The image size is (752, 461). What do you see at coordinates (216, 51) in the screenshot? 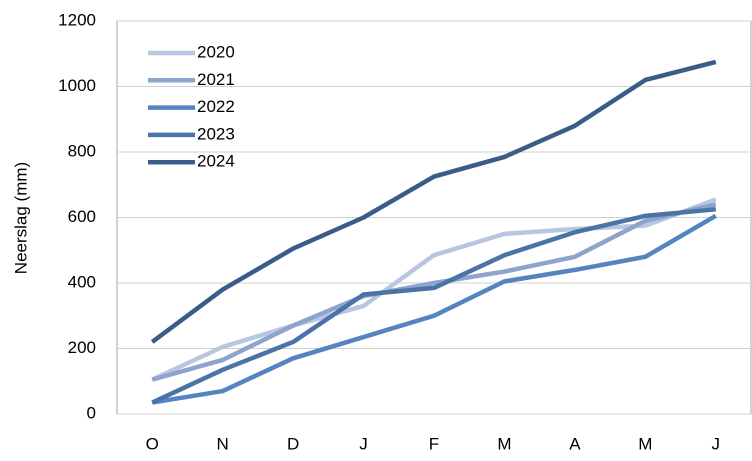
I see `legend-label: 2020` at bounding box center [216, 51].